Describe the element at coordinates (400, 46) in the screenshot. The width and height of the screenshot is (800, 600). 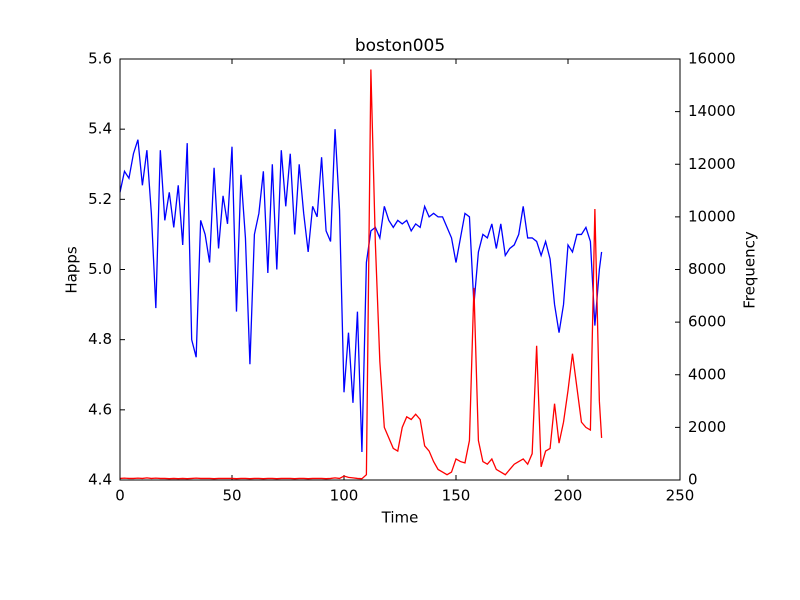
I see `chart-title: boston005` at that location.